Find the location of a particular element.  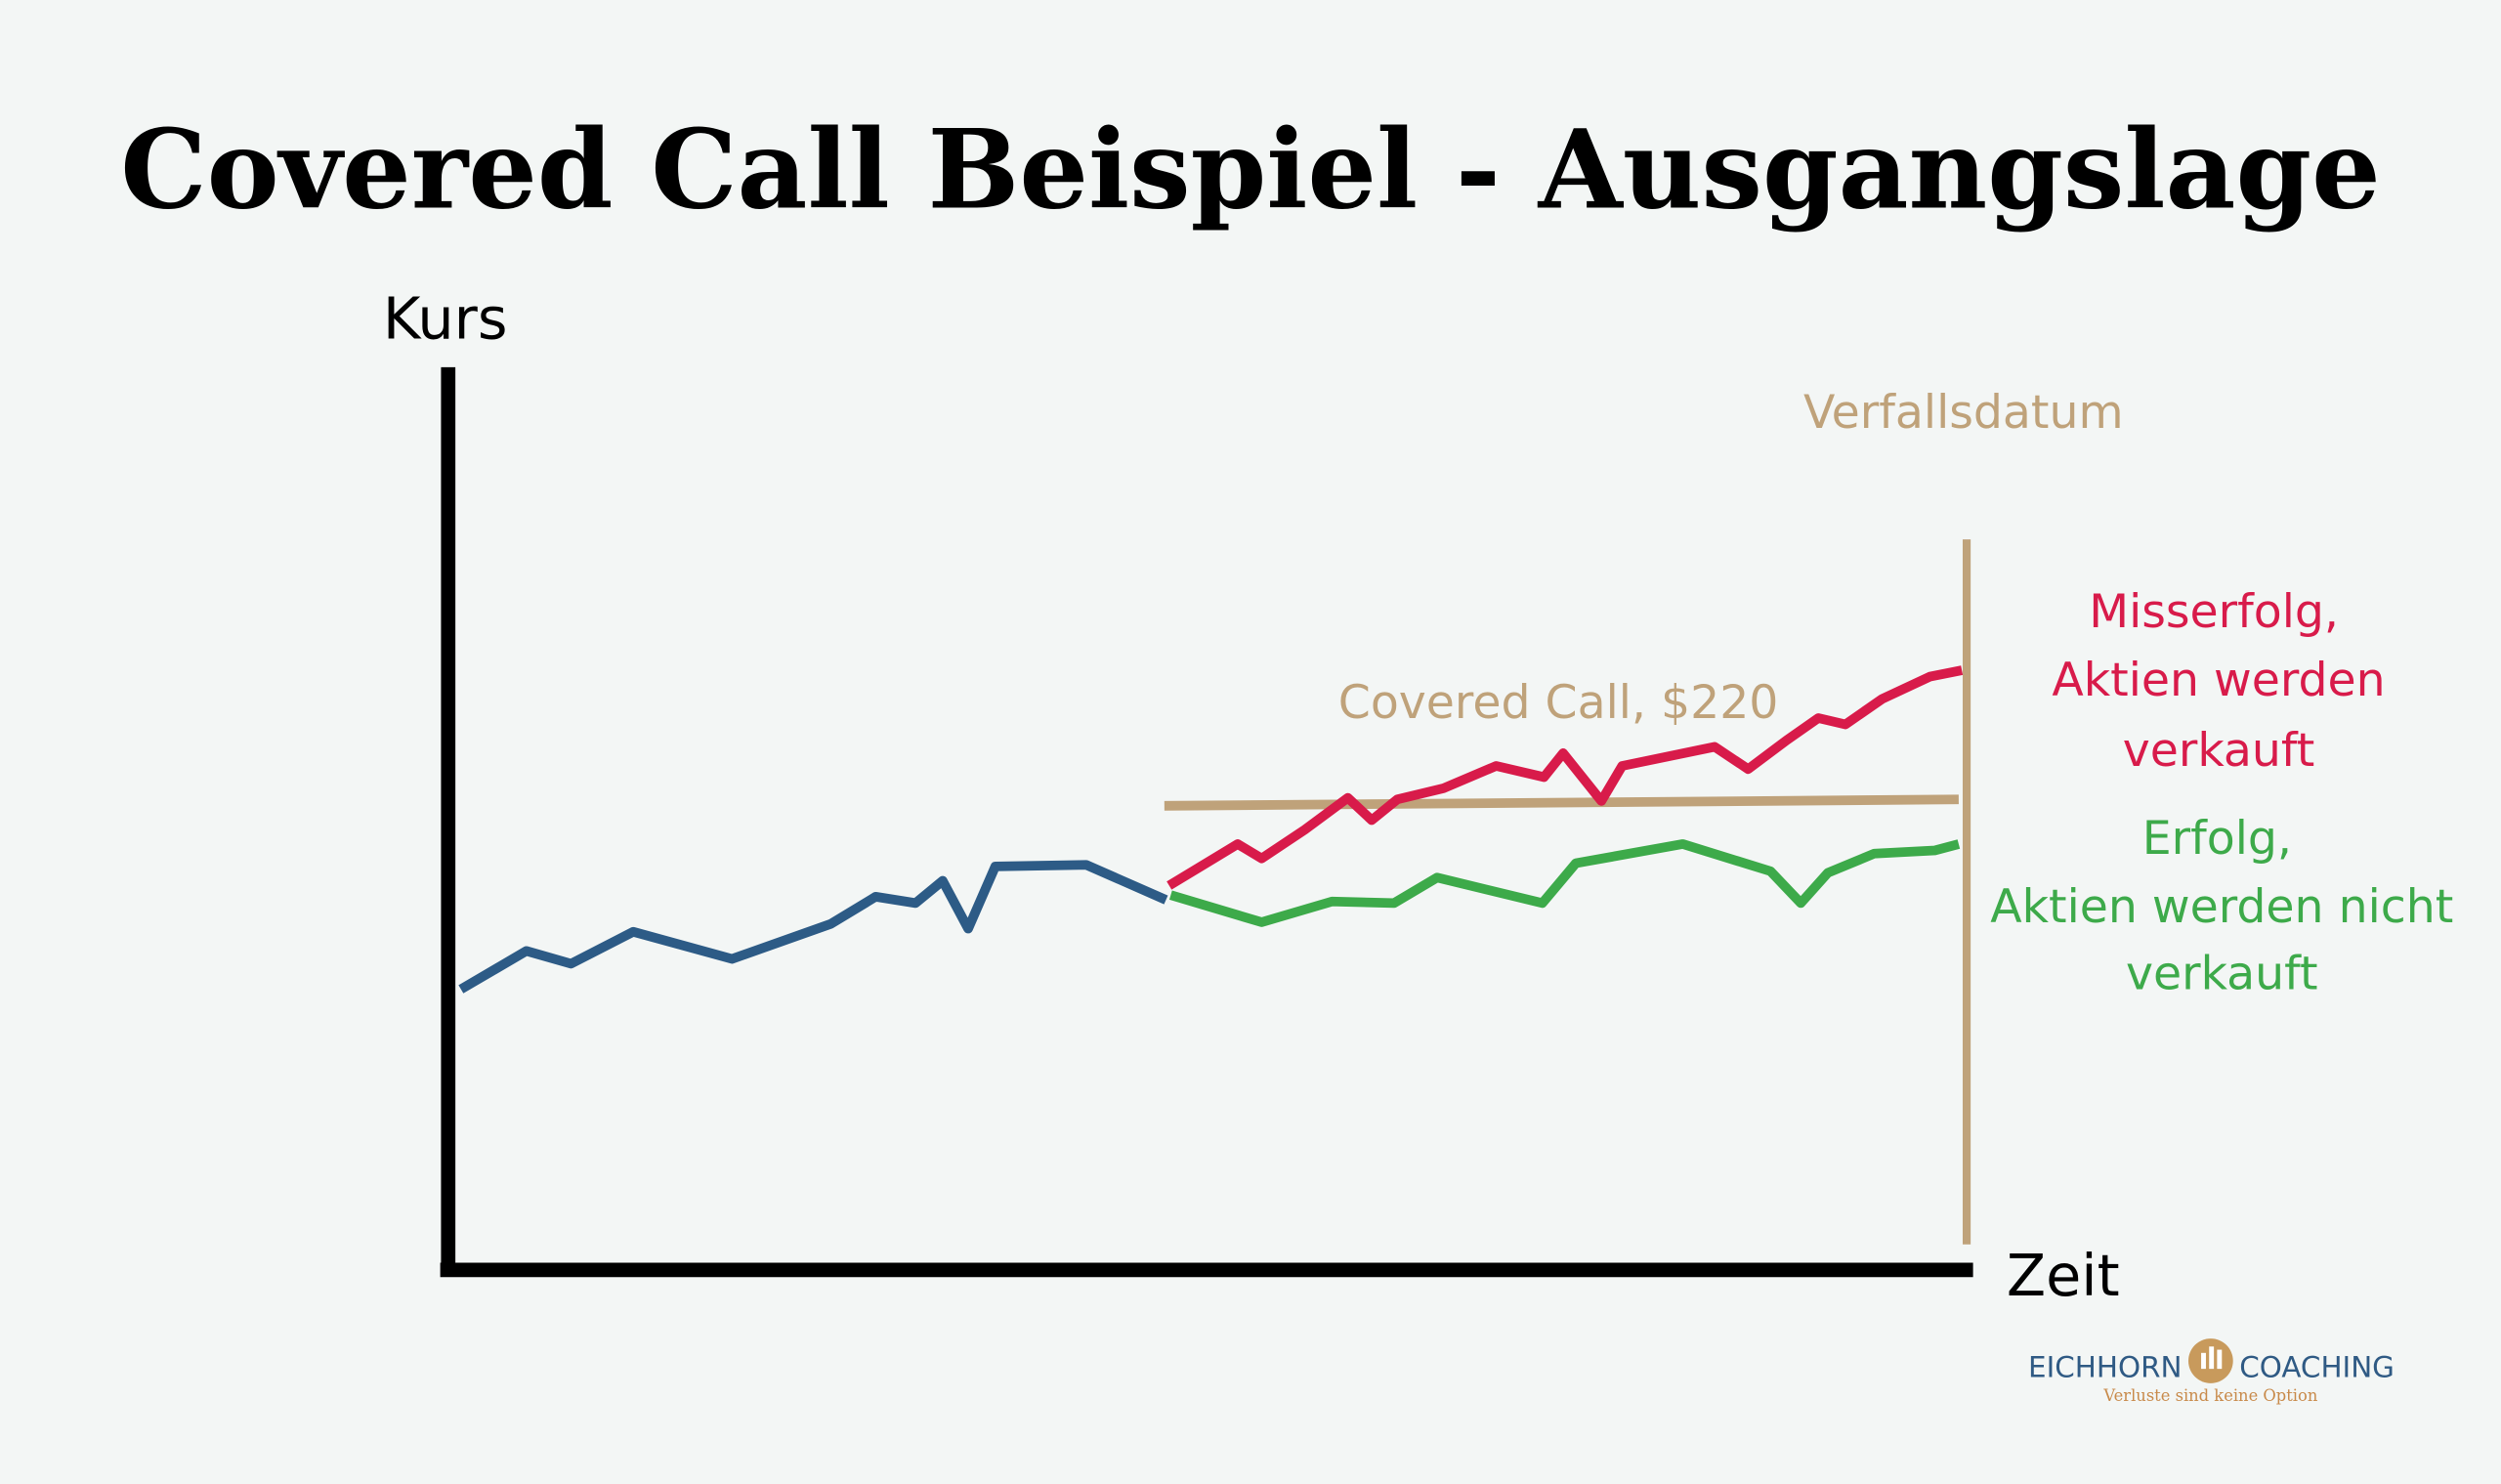

strike-line is located at coordinates (1561, 802).